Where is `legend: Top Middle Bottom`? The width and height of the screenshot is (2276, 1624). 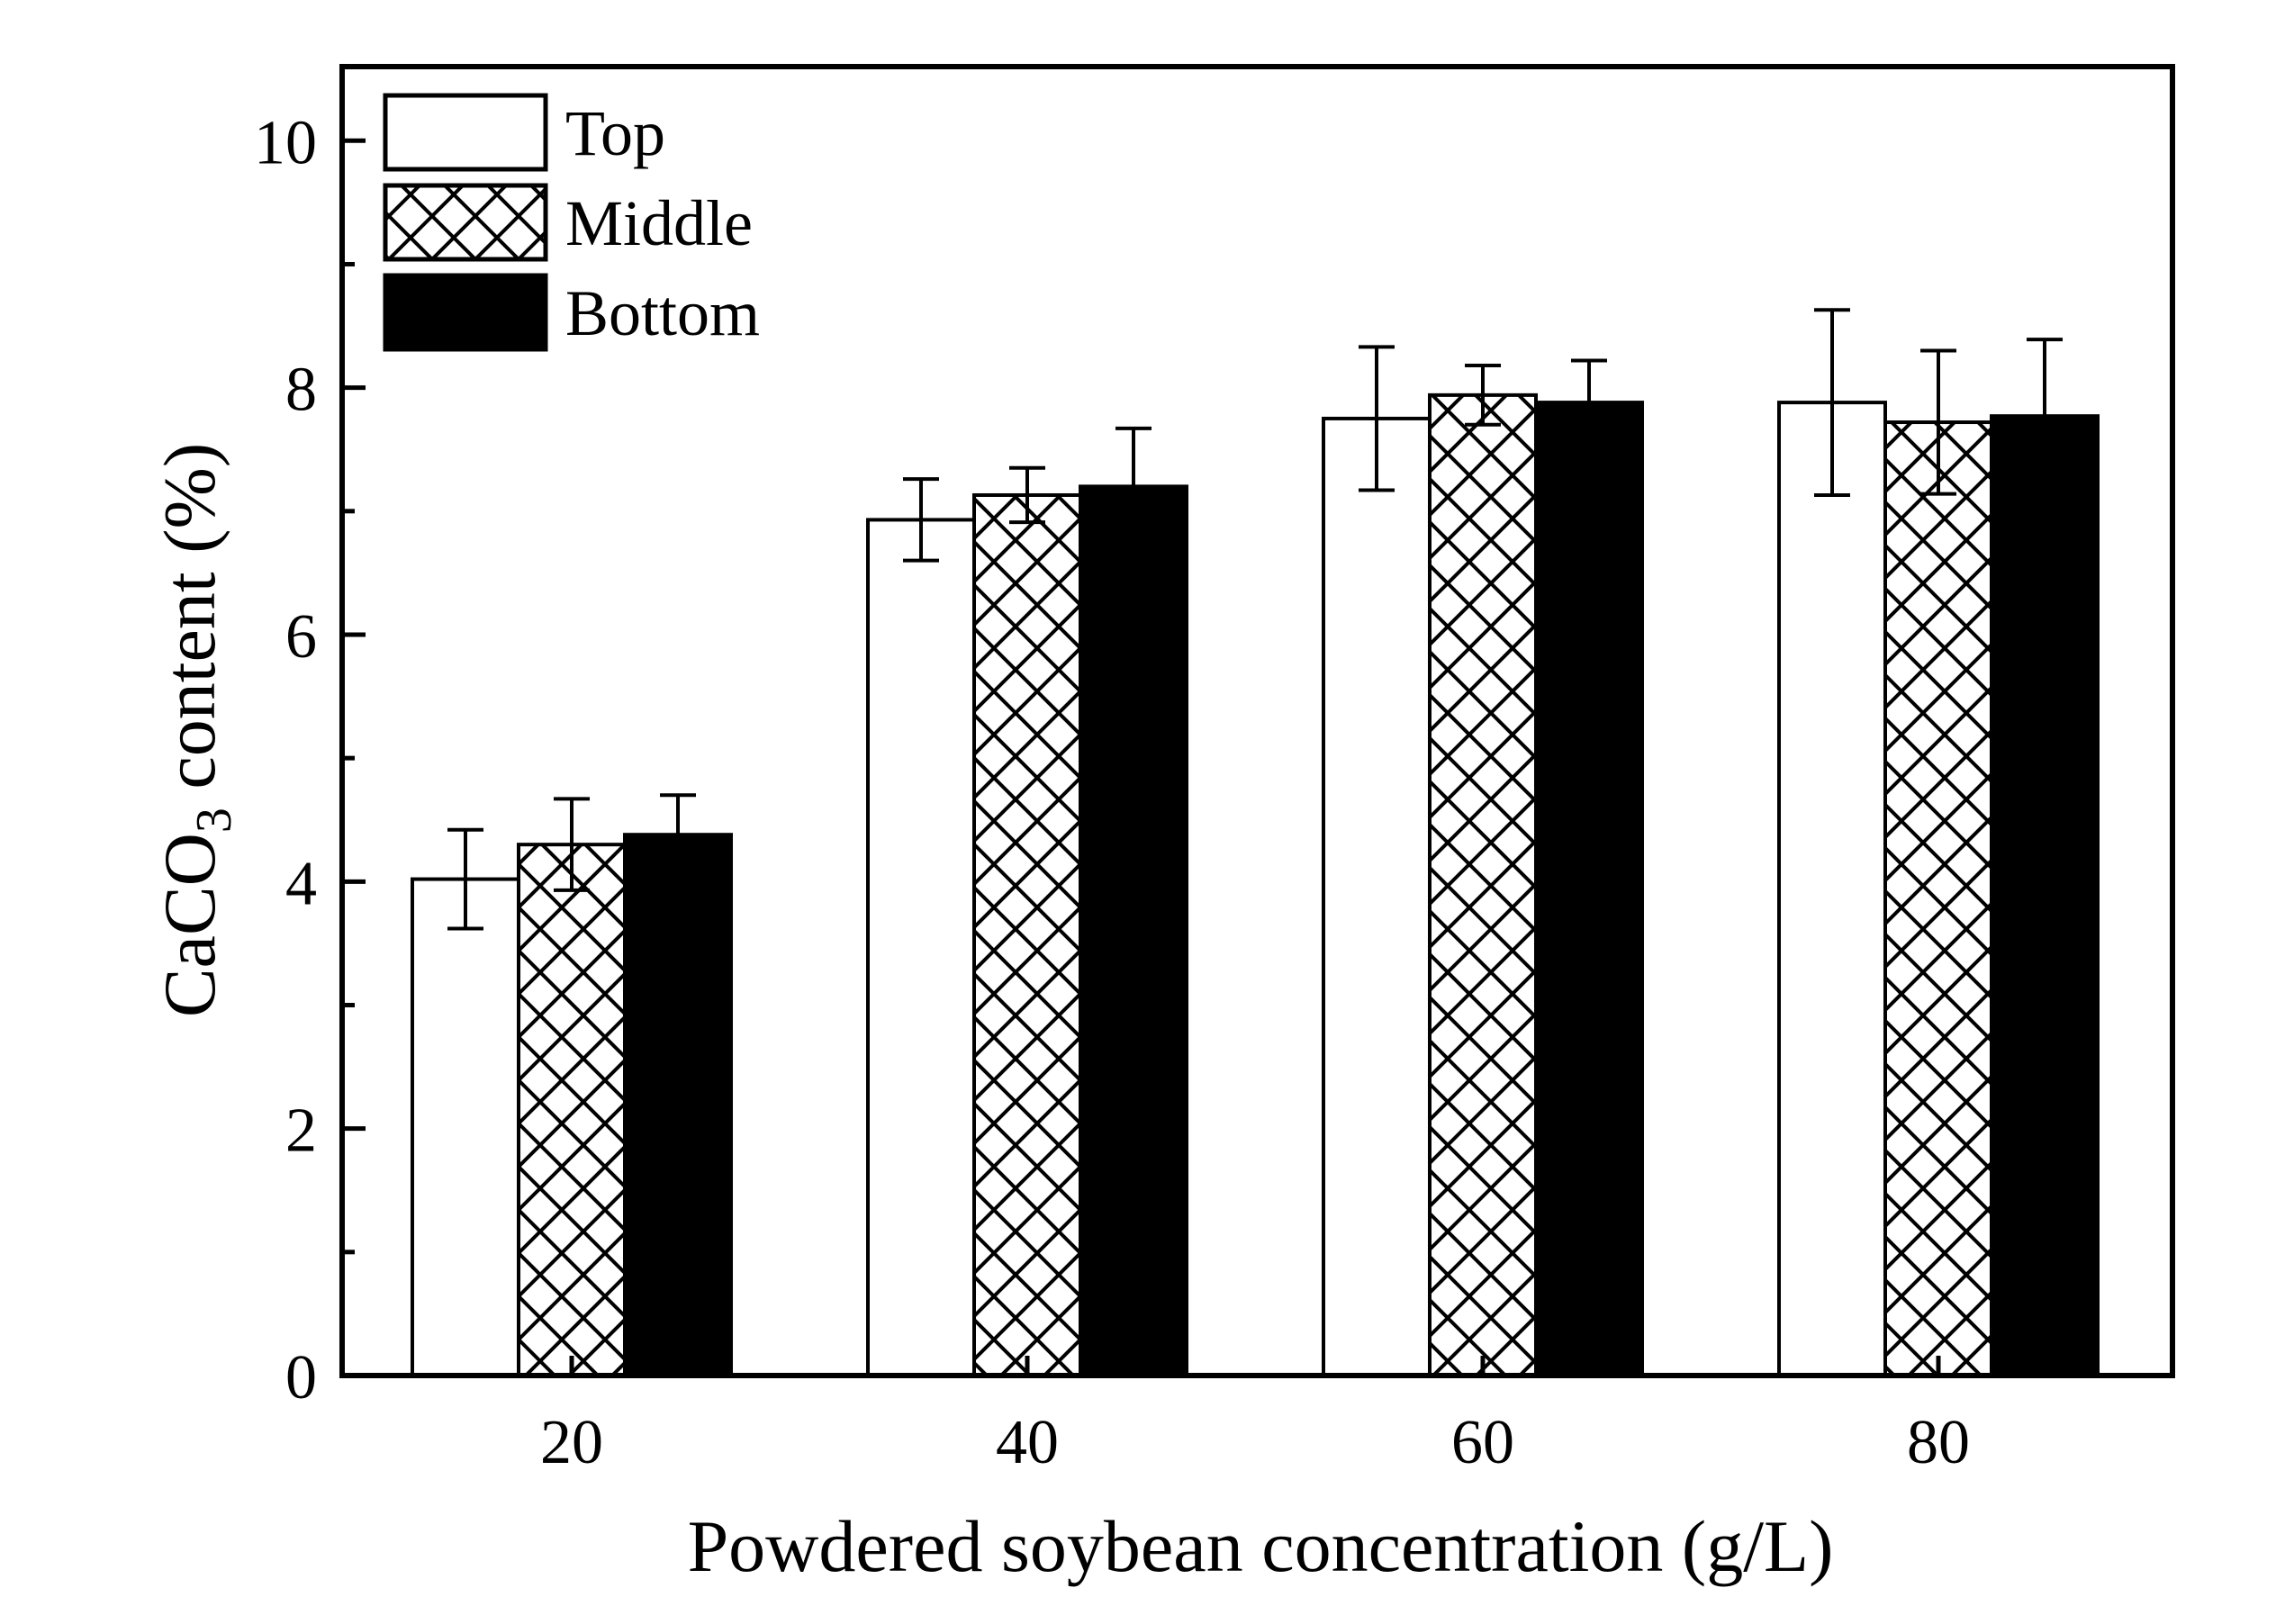
legend: Top Middle Bottom is located at coordinates (571, 222).